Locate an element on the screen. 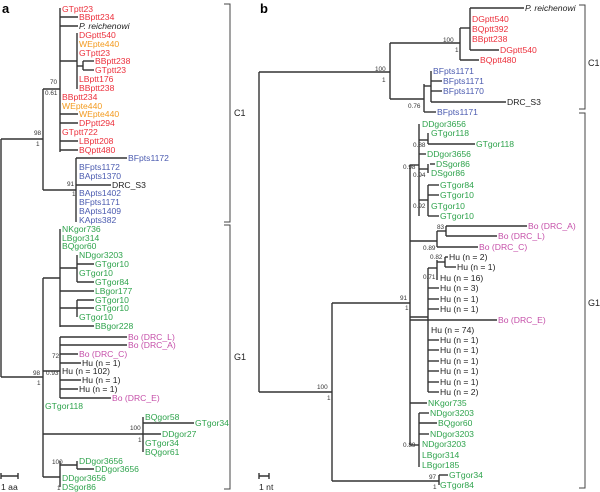 The image size is (600, 492). leaf-label: Hu (n = 74) is located at coordinates (452, 330).